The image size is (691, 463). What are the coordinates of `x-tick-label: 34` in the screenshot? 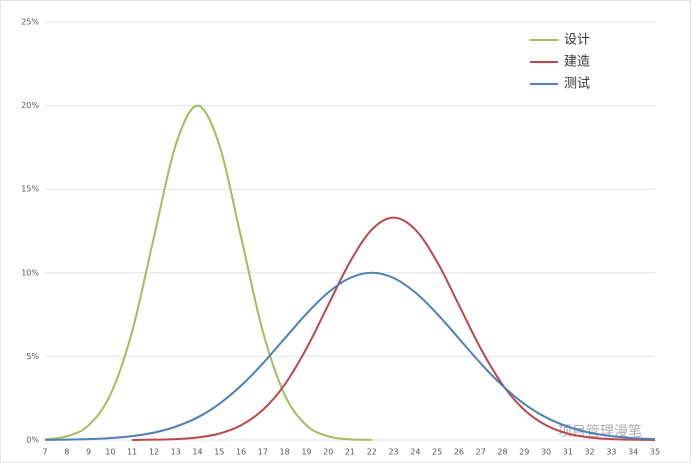 It's located at (633, 452).